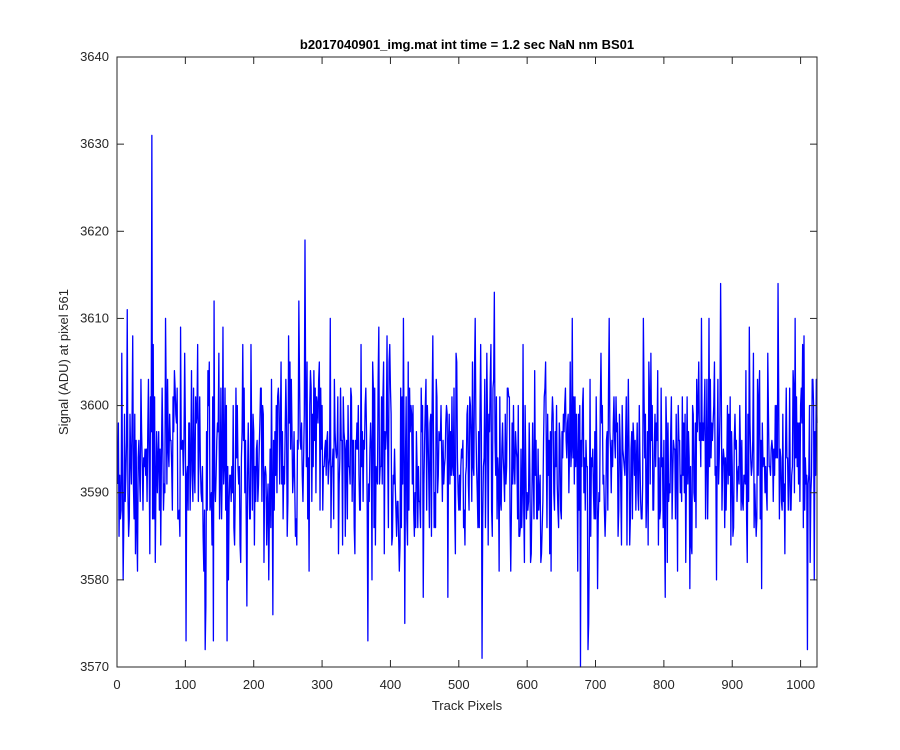  Describe the element at coordinates (63, 362) in the screenshot. I see `y-axis-label: Signal (ADU) at pixel 561` at that location.